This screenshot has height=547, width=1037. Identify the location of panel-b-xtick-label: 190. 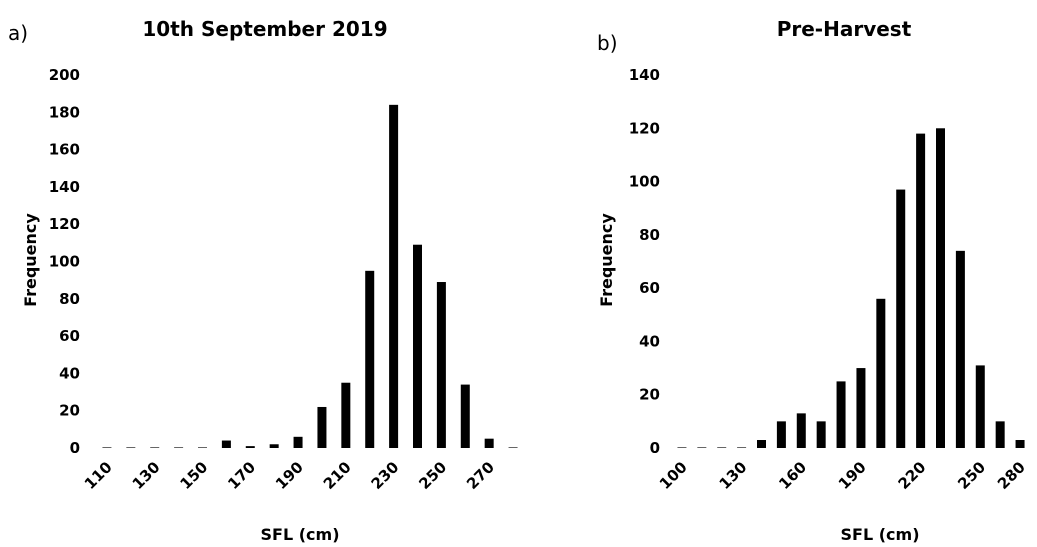
(852, 475).